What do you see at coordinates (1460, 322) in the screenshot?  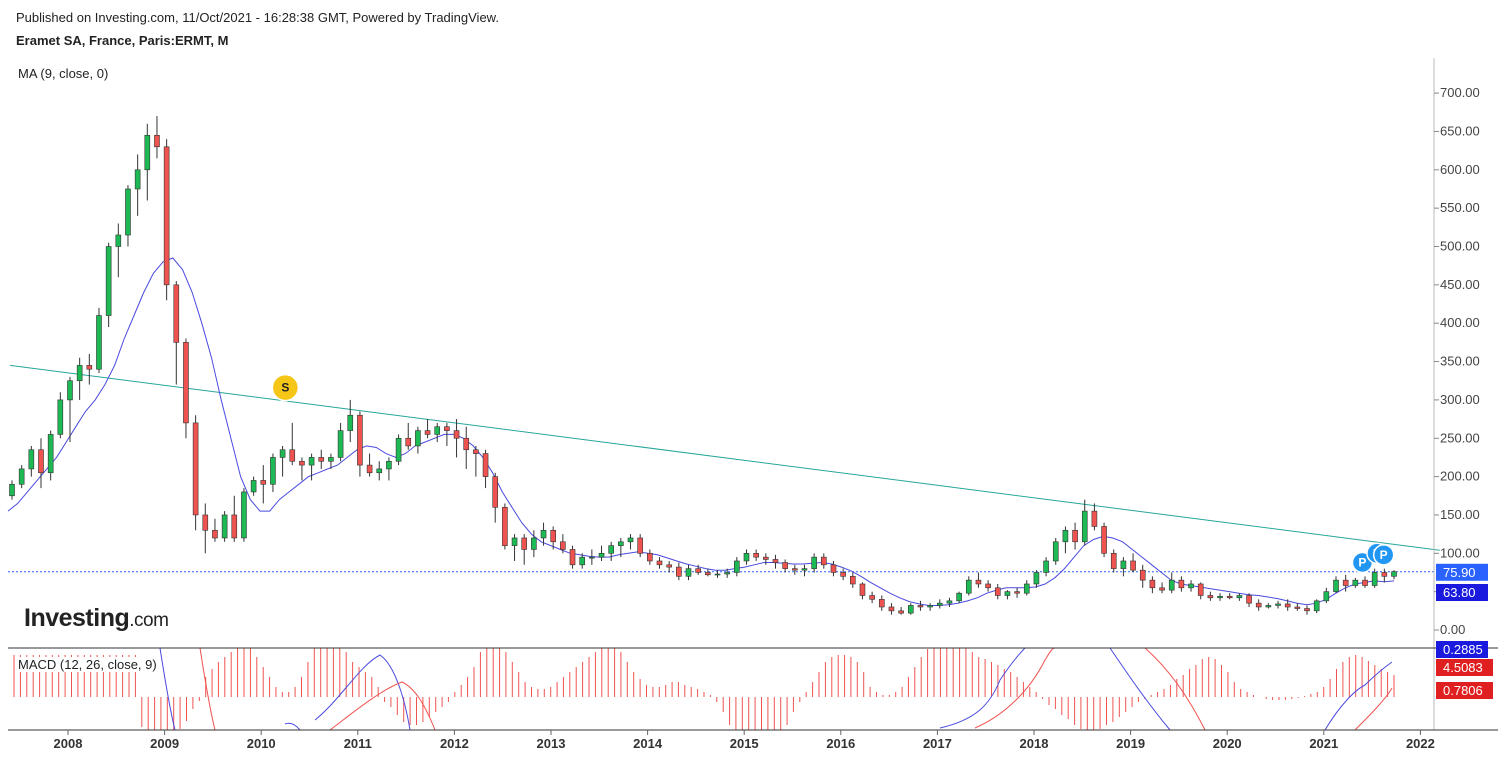 I see `y-tick-label: 400.00` at bounding box center [1460, 322].